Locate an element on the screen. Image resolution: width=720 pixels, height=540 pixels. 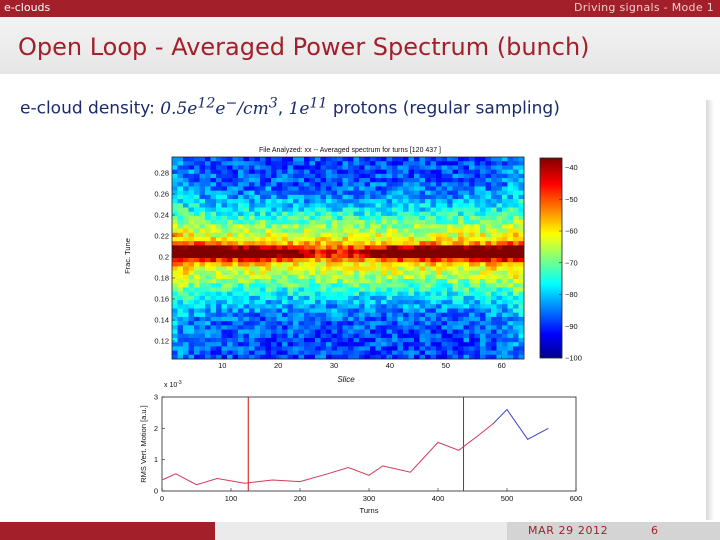
colorbar is located at coordinates (551, 258).